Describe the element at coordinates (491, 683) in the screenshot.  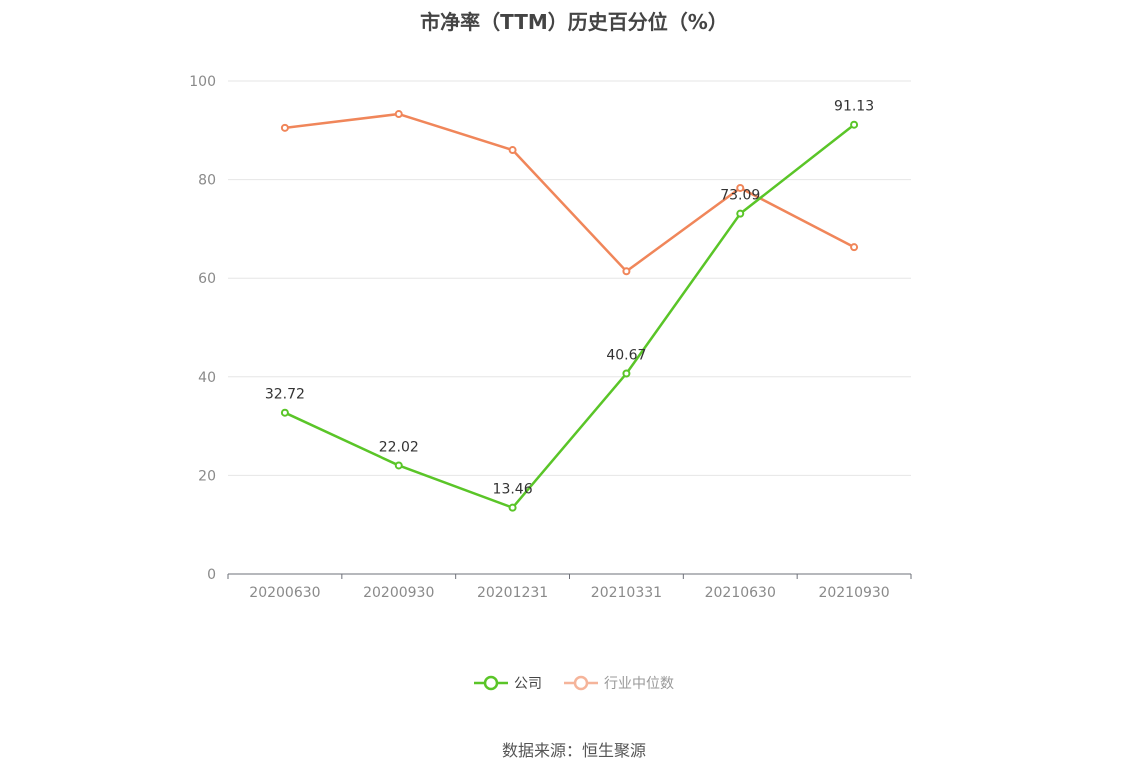
I see `legend-company-marker-icon` at that location.